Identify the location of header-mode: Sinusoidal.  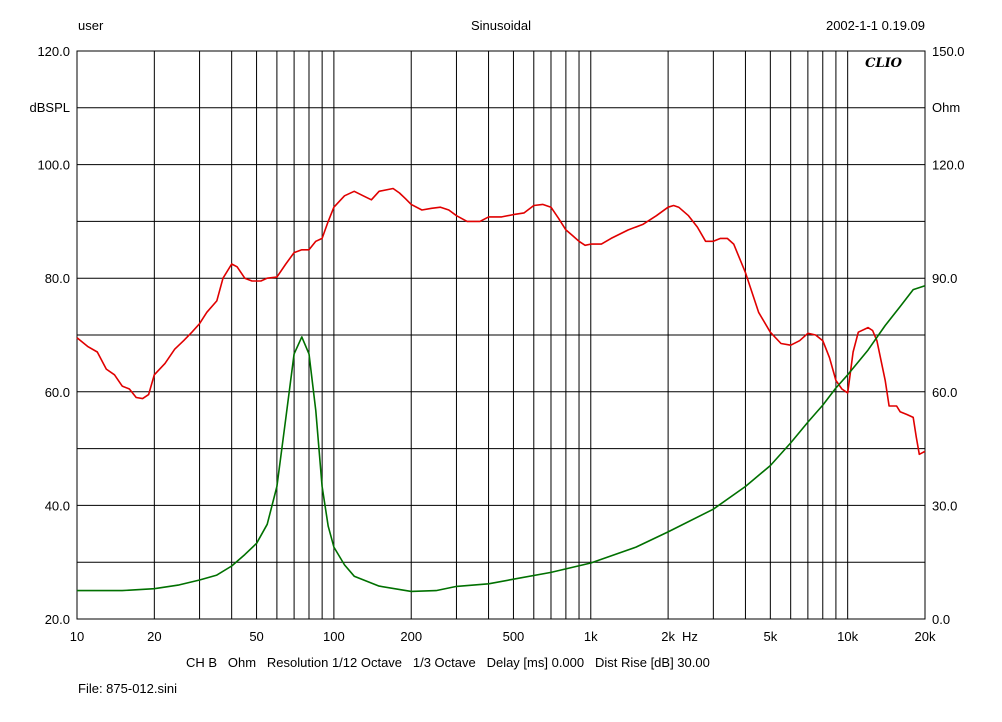
(501, 25).